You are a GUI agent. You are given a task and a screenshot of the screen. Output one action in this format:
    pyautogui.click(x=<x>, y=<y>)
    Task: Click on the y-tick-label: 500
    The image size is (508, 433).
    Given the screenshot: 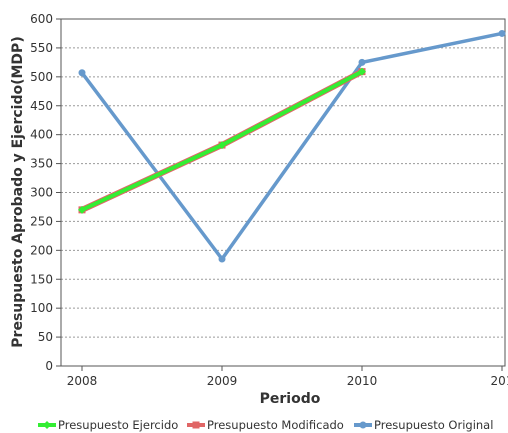 What is the action you would take?
    pyautogui.click(x=41, y=77)
    